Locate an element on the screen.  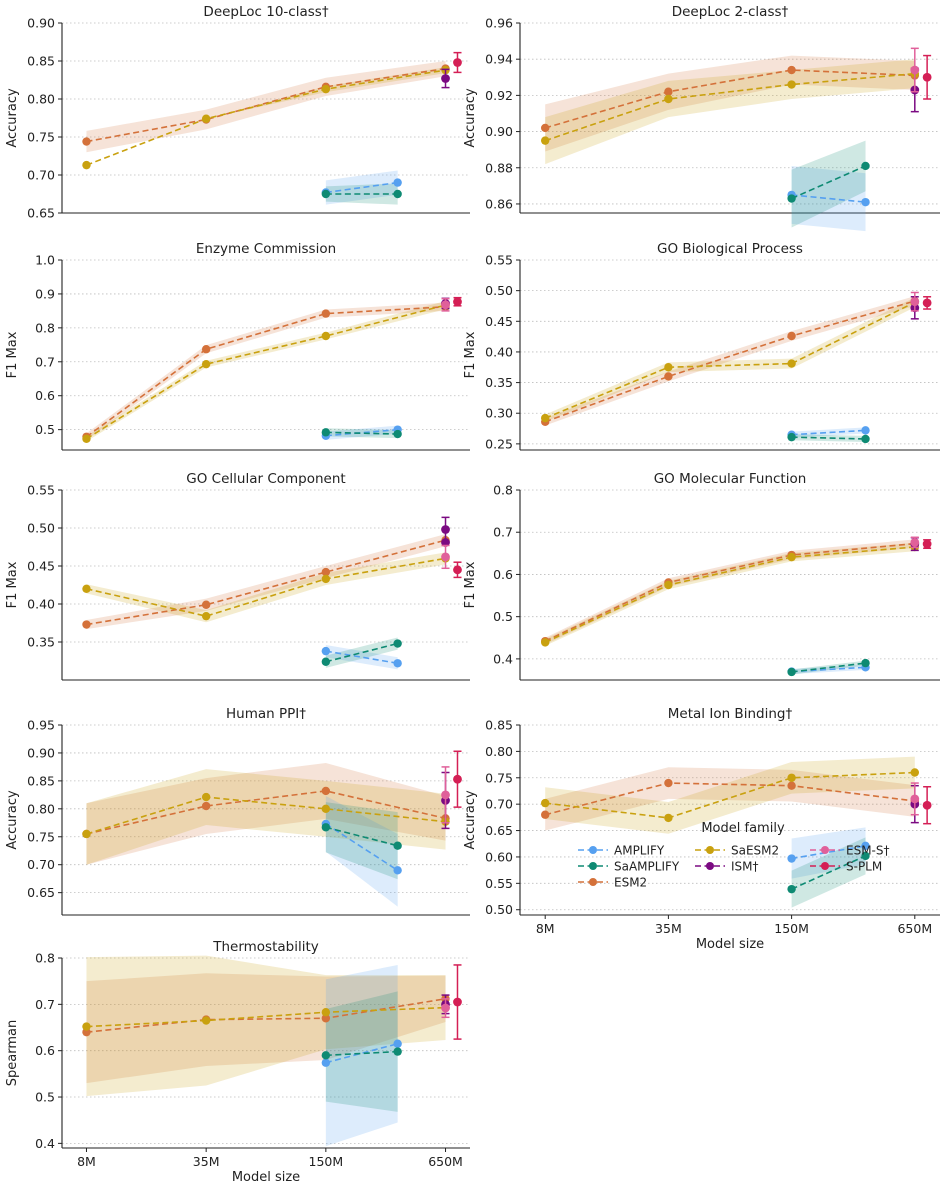
legend-item-esm-s: ESM-S† is located at coordinates (850, 851).